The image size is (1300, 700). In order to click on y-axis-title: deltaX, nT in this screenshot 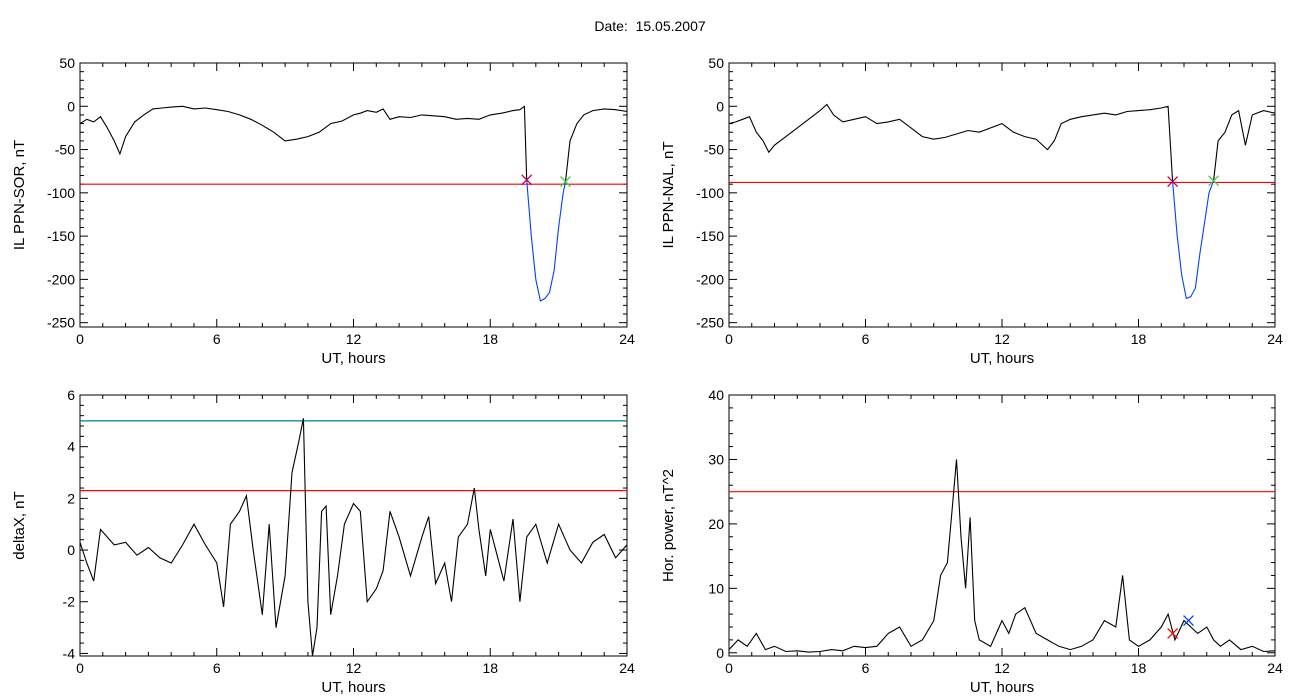, I will do `click(19, 525)`.